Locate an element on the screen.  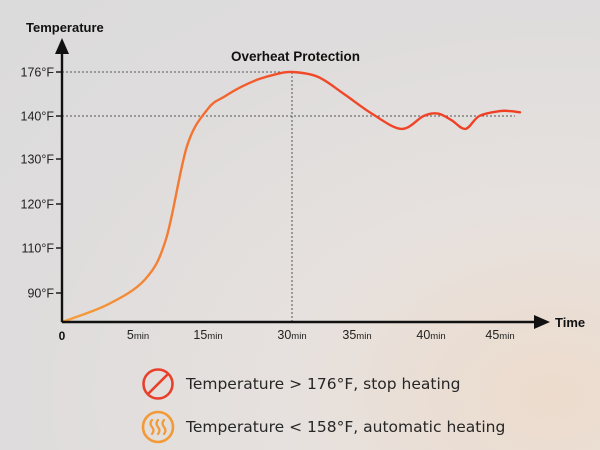
x-tick-label: 40min is located at coordinates (430, 335).